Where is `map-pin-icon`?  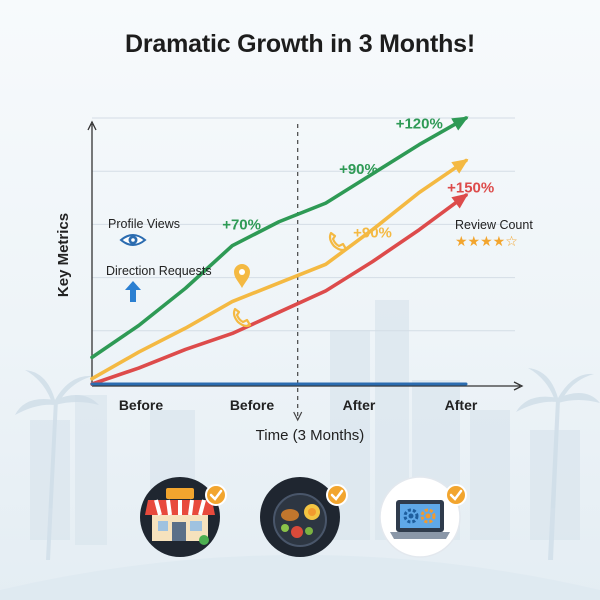 map-pin-icon is located at coordinates (242, 276).